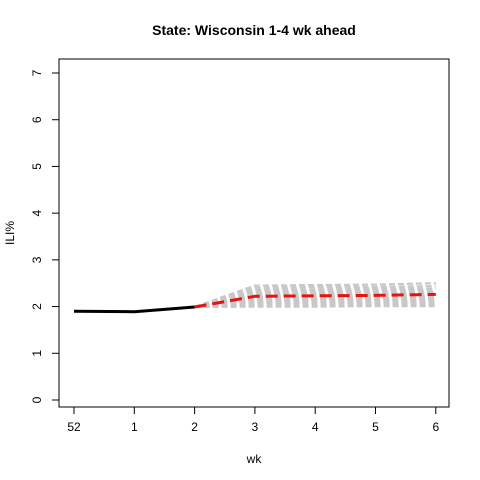 The height and width of the screenshot is (480, 480). What do you see at coordinates (37, 119) in the screenshot?
I see `y-tick-label: 6` at bounding box center [37, 119].